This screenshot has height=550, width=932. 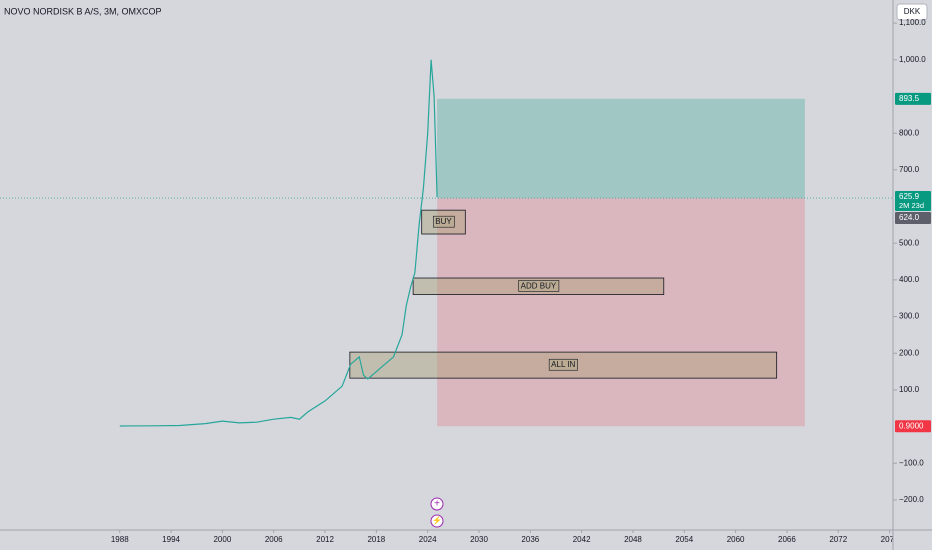 I want to click on y-tick-label: 100.0, so click(x=909, y=389).